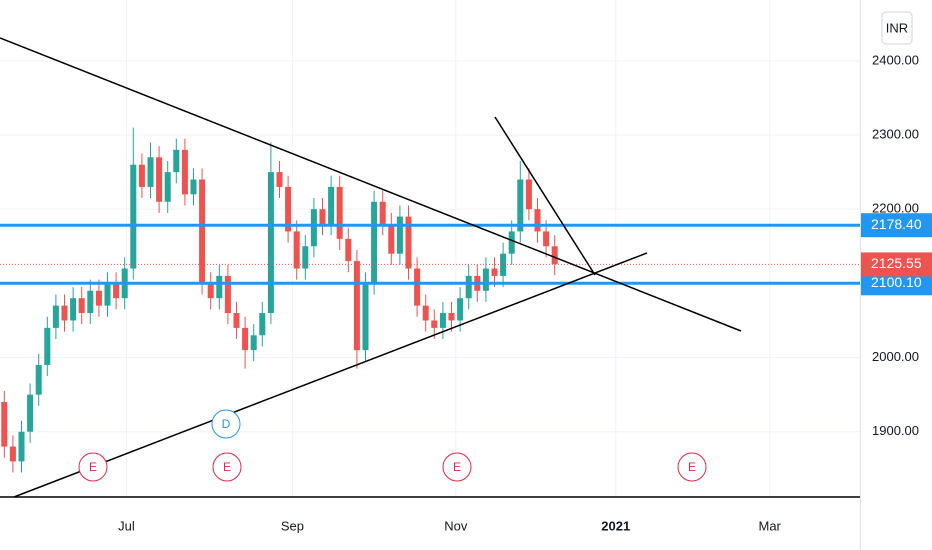 The height and width of the screenshot is (550, 932). I want to click on x-tick-label: Jul, so click(126, 525).